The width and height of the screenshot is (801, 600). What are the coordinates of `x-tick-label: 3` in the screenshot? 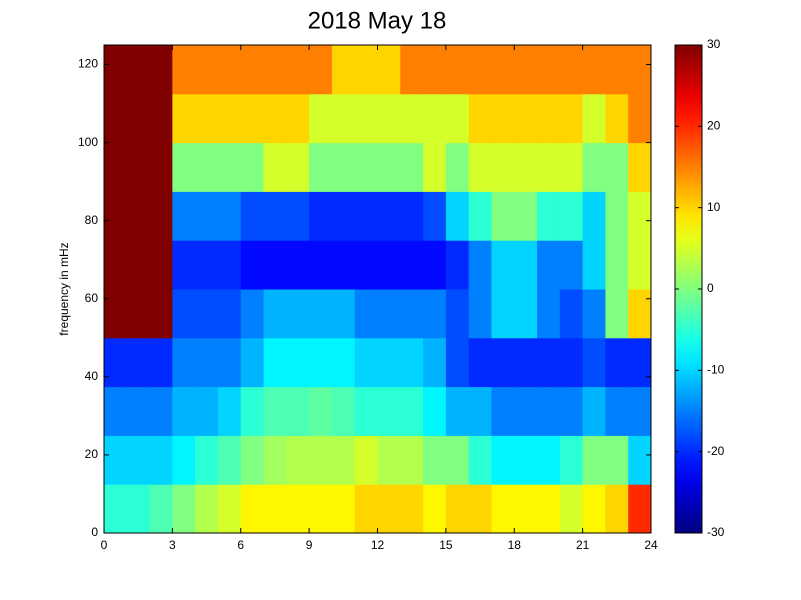 It's located at (172, 545).